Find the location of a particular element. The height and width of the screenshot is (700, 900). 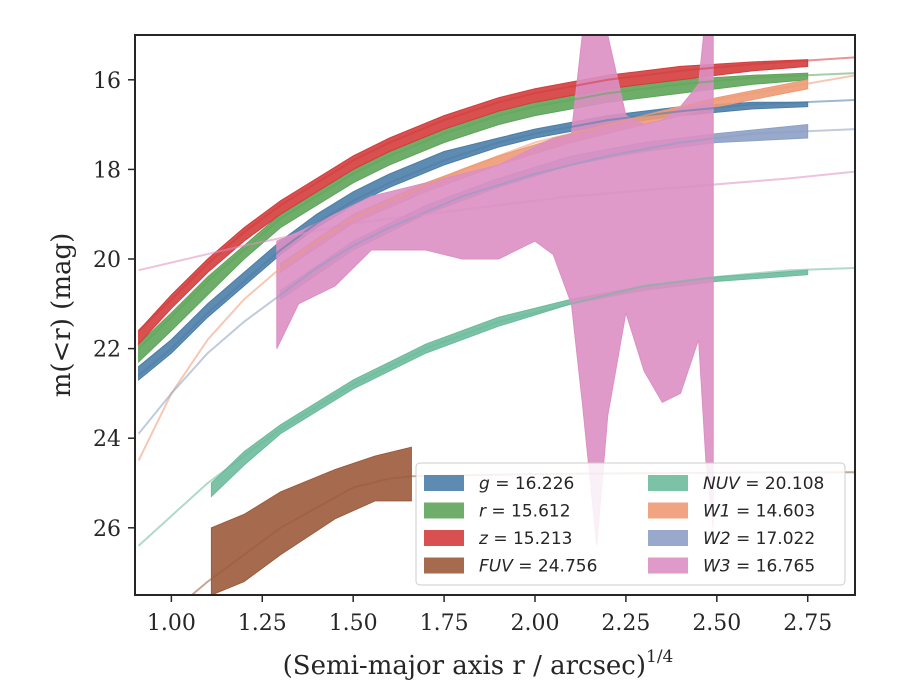

legend-swatch-fuv is located at coordinates (444, 565).